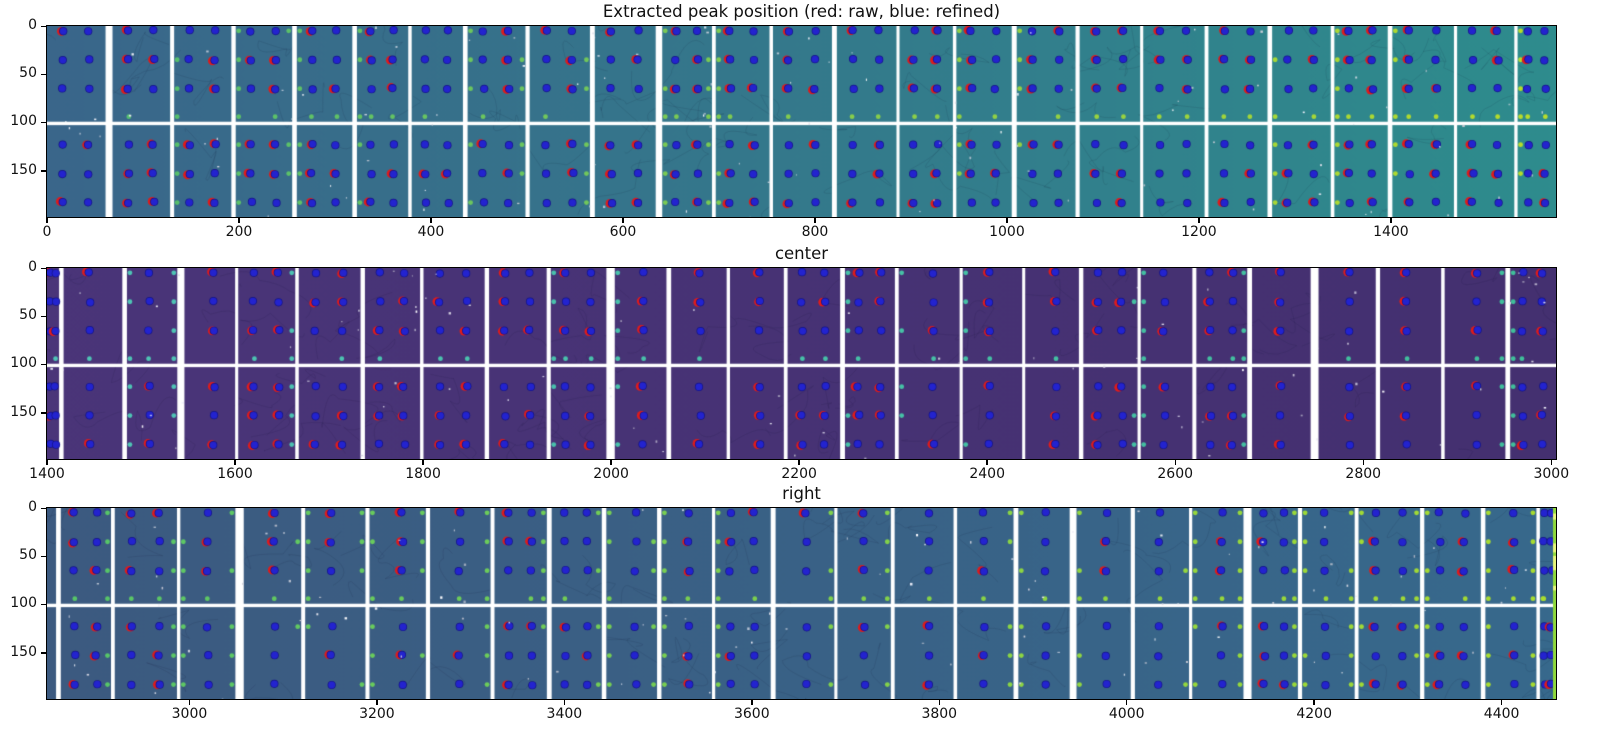 This screenshot has width=1613, height=744. Describe the element at coordinates (47, 232) in the screenshot. I see `x-tick-label: 0` at that location.